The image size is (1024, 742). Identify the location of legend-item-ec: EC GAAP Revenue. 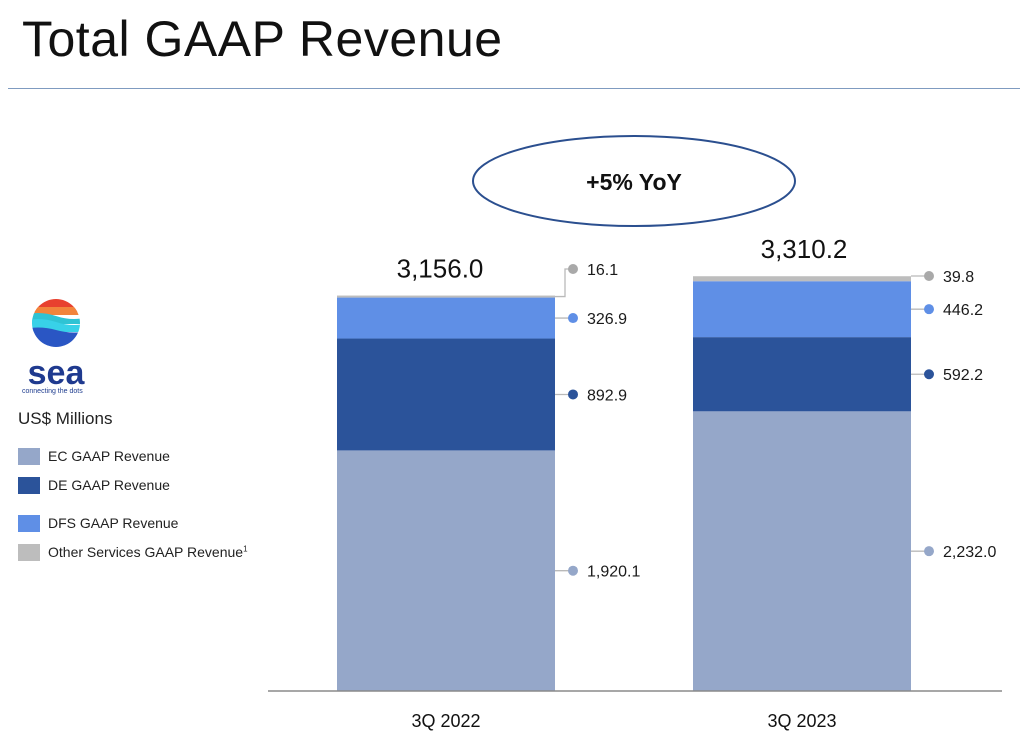
(94, 456).